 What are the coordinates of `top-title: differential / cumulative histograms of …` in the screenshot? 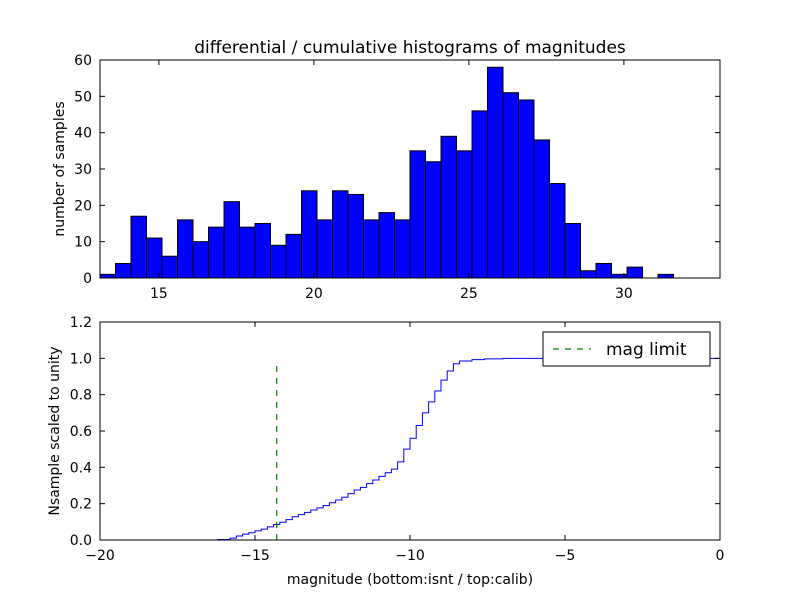 It's located at (410, 48).